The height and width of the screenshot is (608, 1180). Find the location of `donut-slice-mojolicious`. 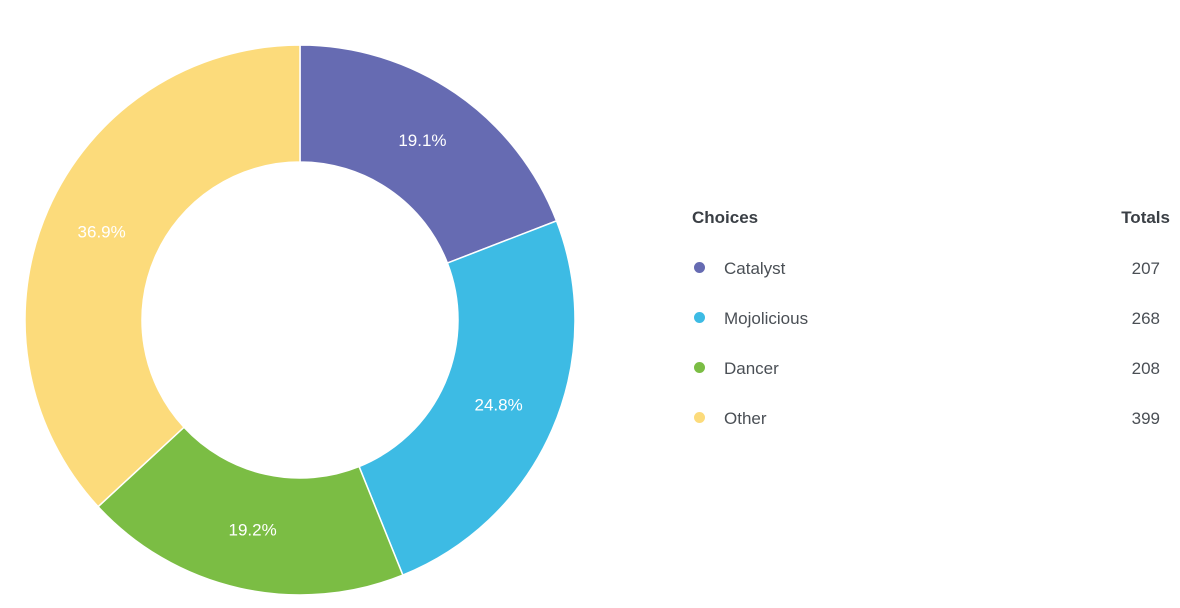

donut-slice-mojolicious is located at coordinates (467, 398).